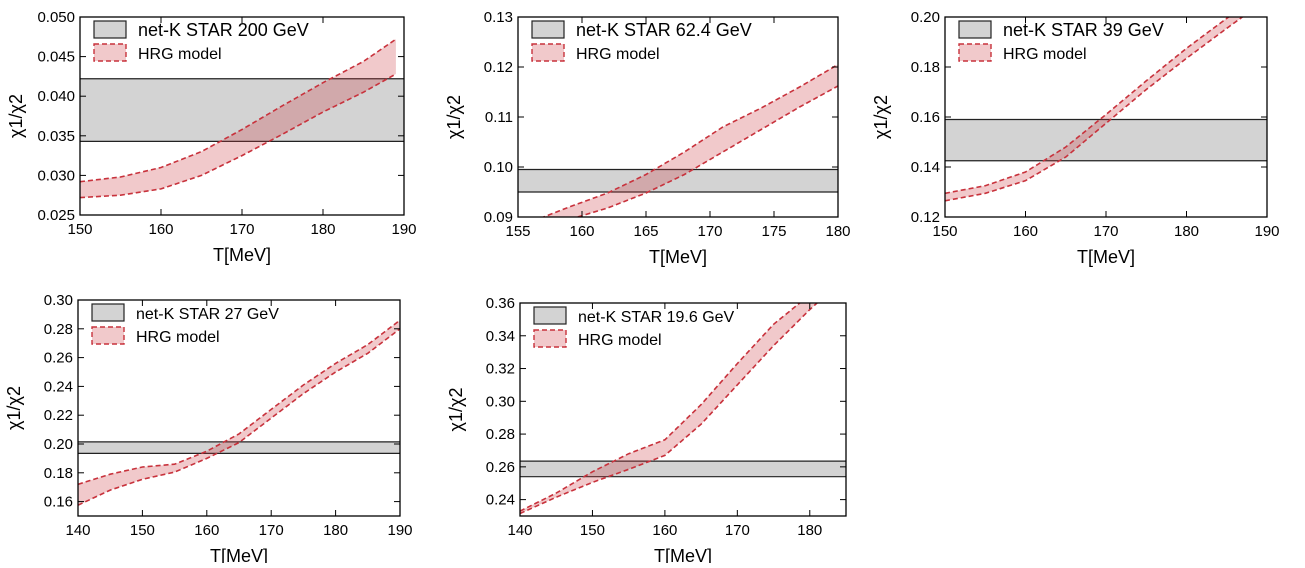 The image size is (1305, 568). I want to click on y-tick-label: 0.34, so click(500, 336).